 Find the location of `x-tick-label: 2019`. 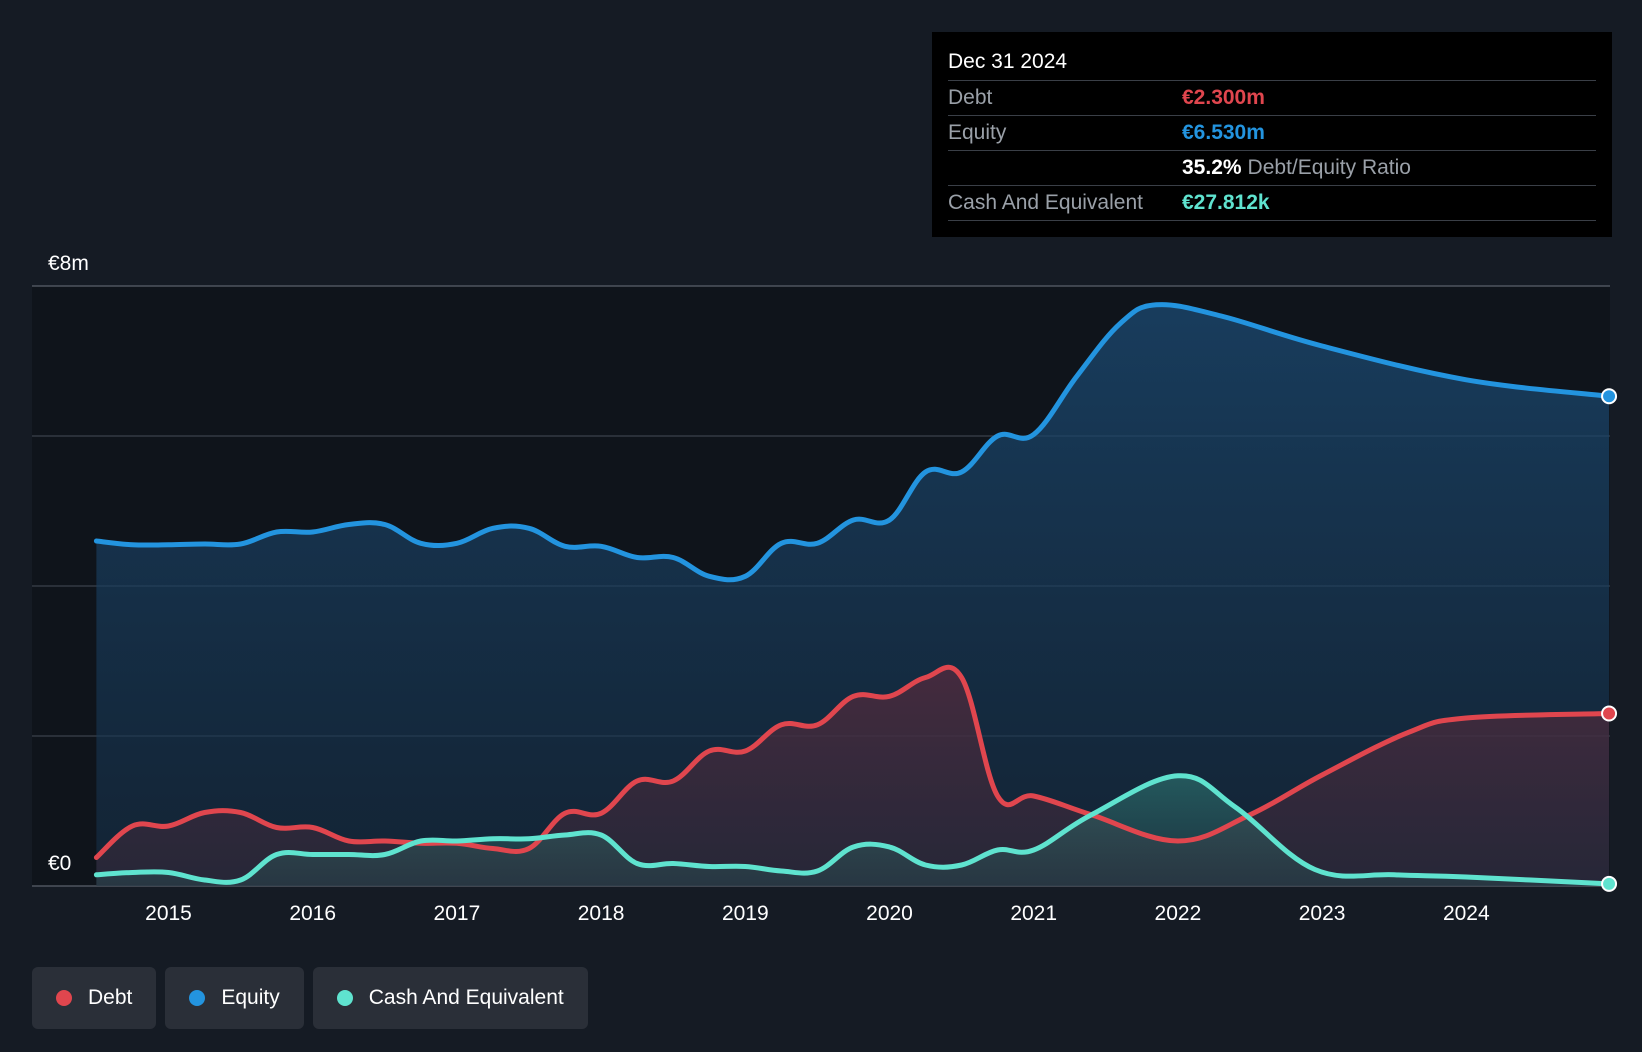

x-tick-label: 2019 is located at coordinates (745, 913).